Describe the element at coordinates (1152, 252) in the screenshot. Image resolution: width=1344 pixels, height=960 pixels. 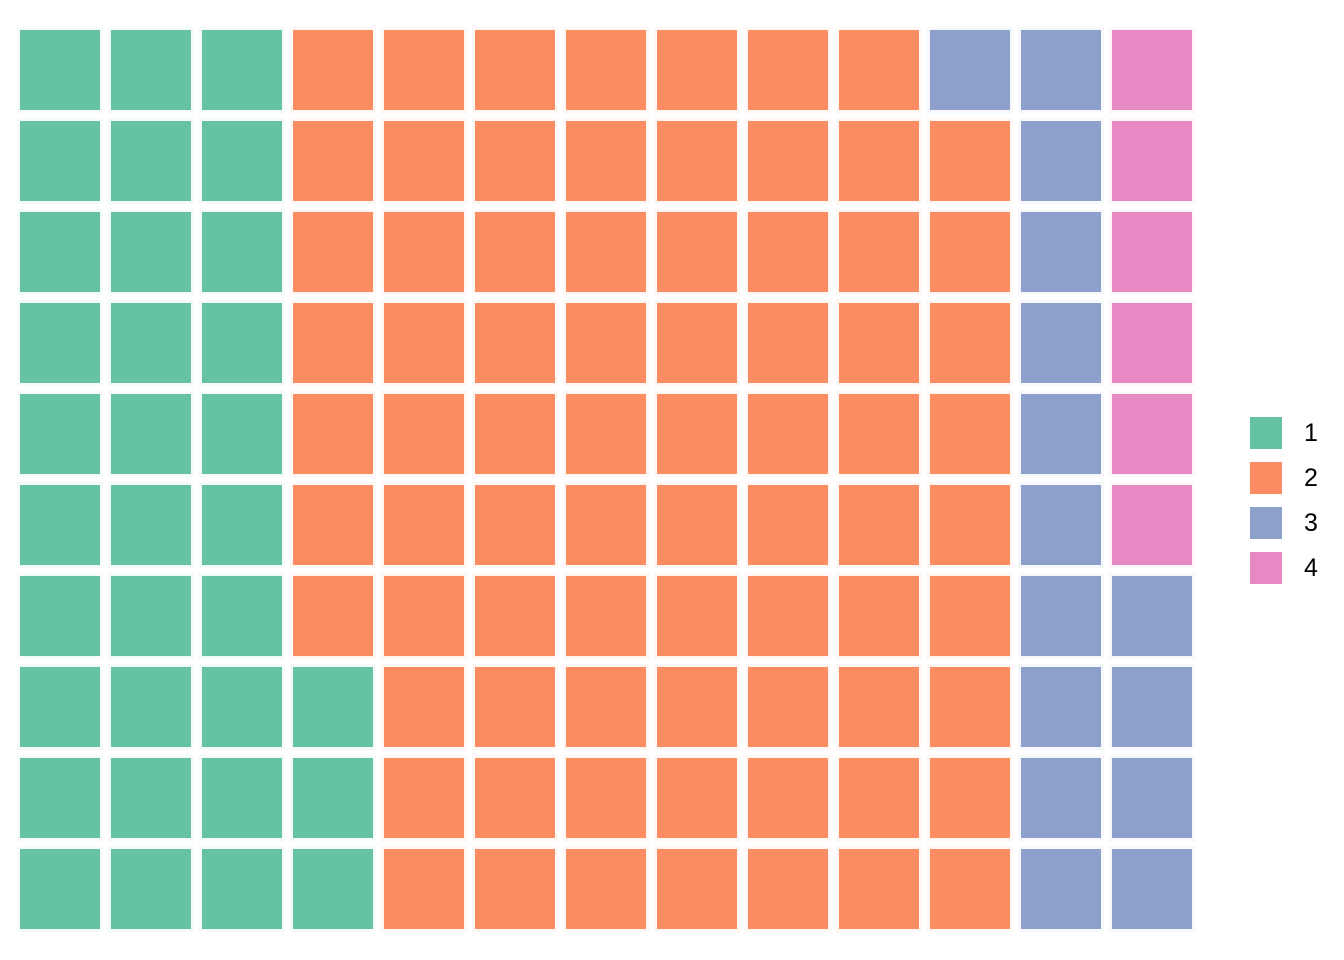
I see `waffle-cell-r3c13-cat4` at that location.